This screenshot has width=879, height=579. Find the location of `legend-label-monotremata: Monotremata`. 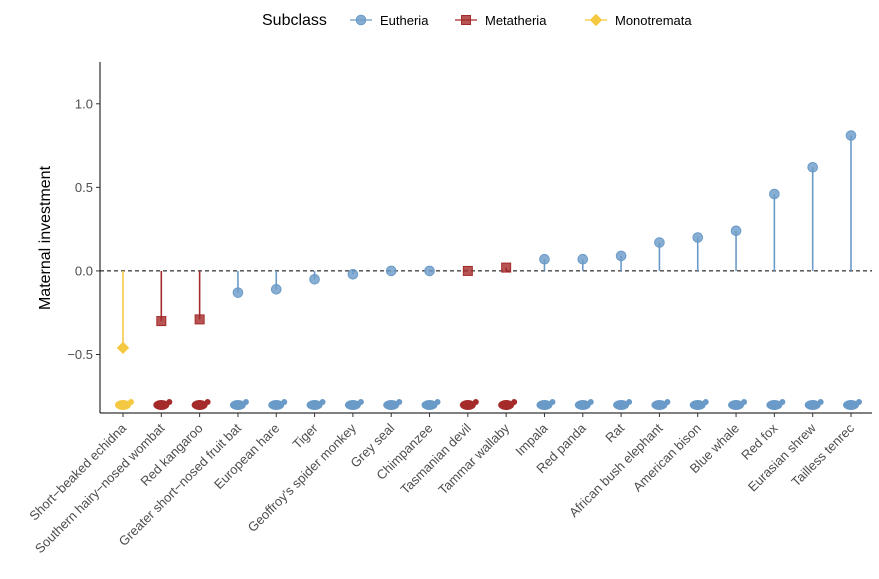

legend-label-monotremata: Monotremata is located at coordinates (653, 20).